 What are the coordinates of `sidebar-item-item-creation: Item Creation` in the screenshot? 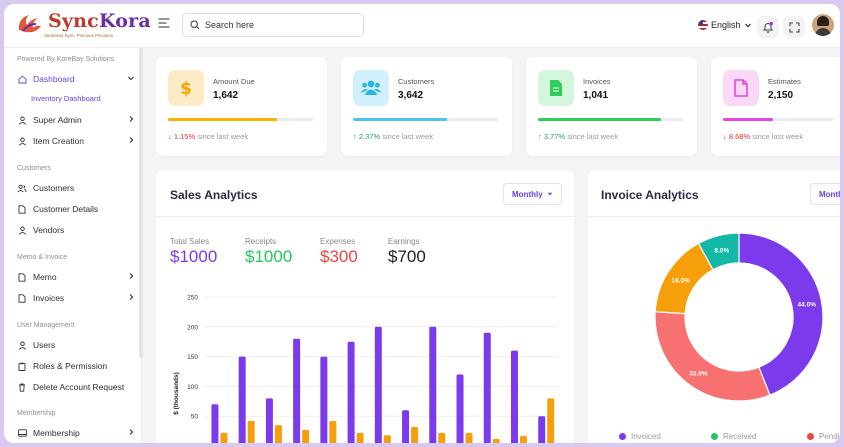 It's located at (76, 141).